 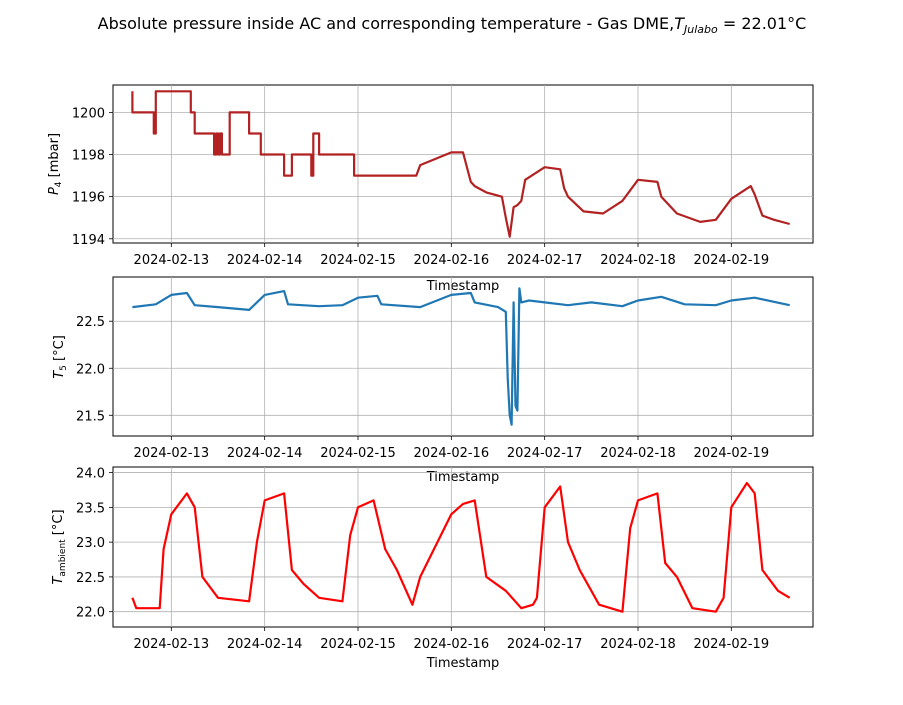 What do you see at coordinates (64, 368) in the screenshot?
I see `panel-t5-ylabel-sub: 5` at bounding box center [64, 368].